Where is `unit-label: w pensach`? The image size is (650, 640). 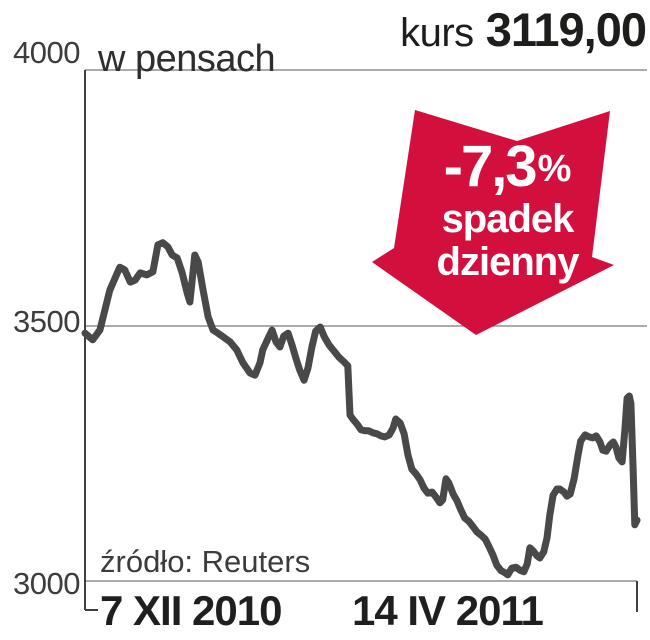 unit-label: w pensach is located at coordinates (187, 59).